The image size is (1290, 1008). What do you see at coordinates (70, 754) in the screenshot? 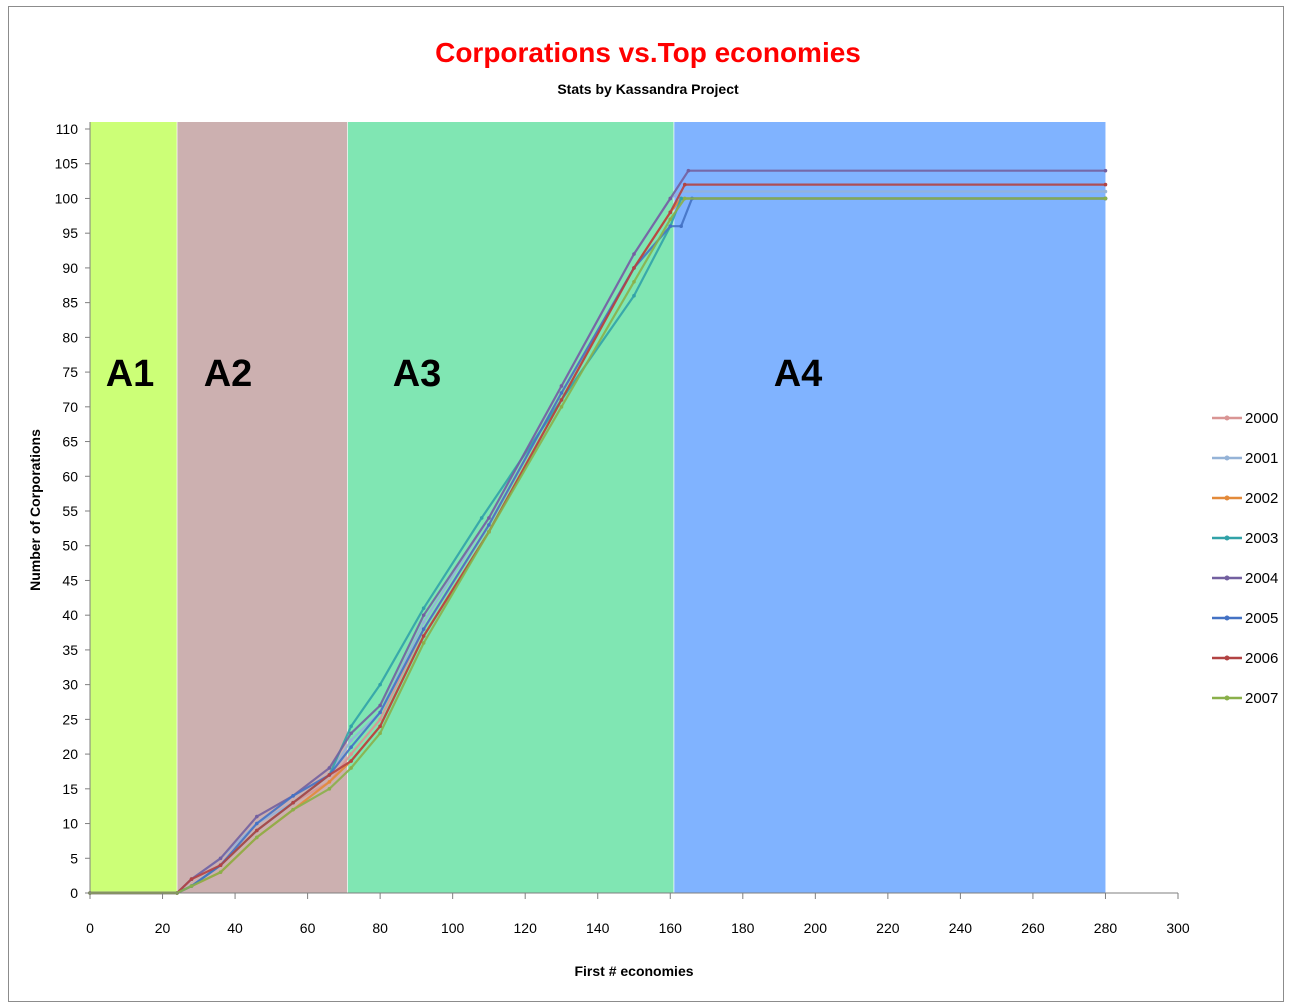
I see `y-tick-label: 20` at bounding box center [70, 754].